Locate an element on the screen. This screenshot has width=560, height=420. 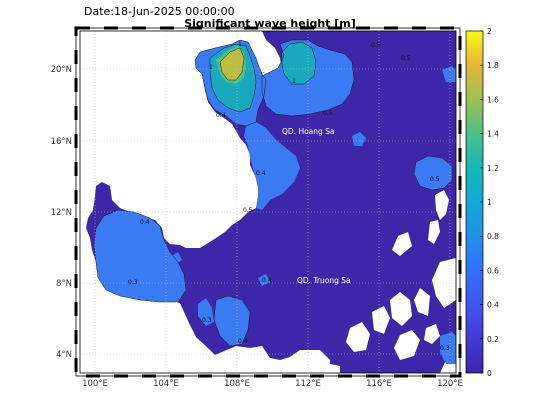
colorbar-tick-label: 1.6 is located at coordinates (493, 99).